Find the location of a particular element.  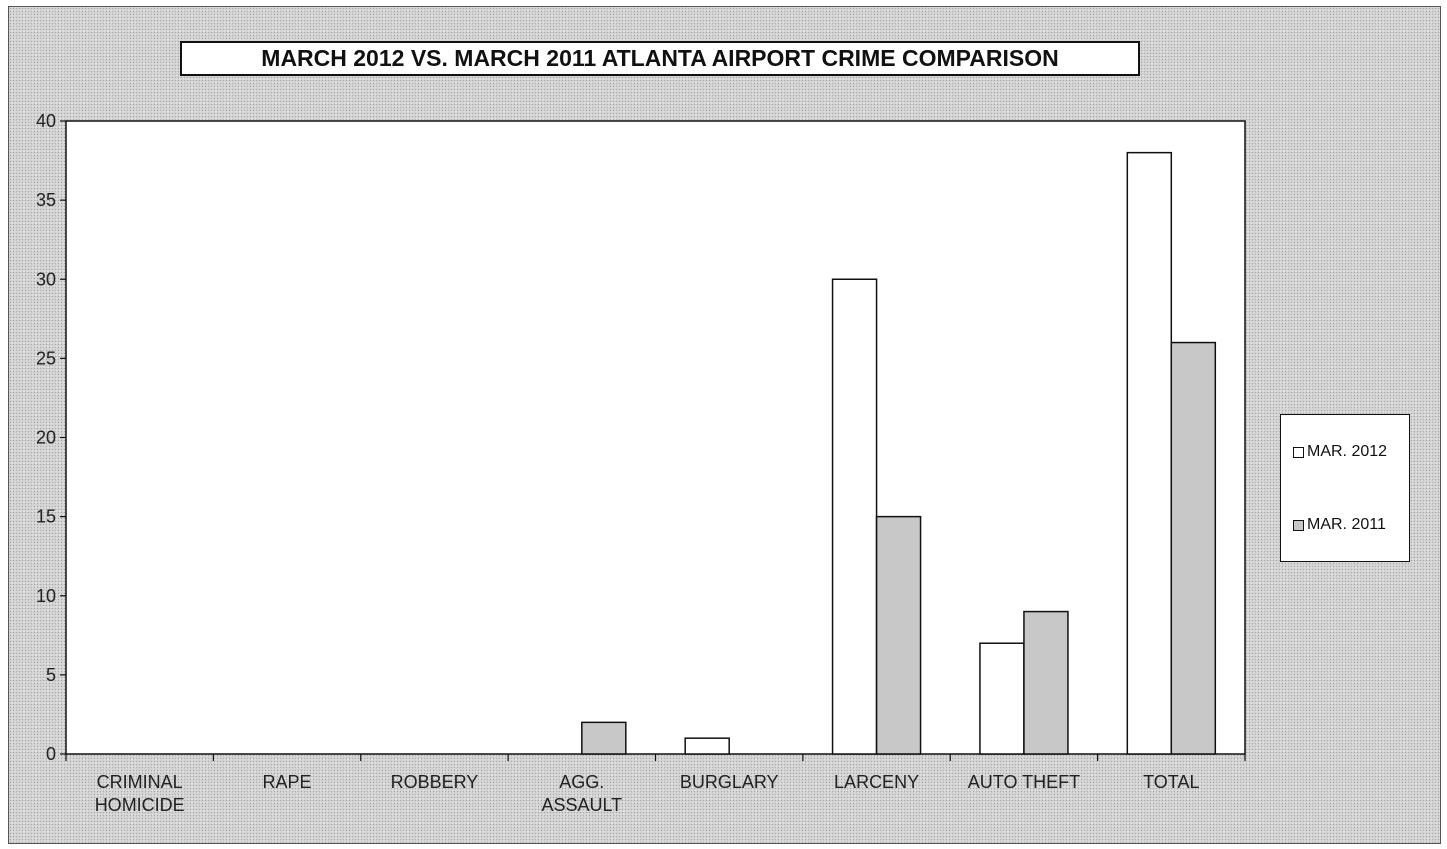

y-tick-label: 40 is located at coordinates (46, 121).